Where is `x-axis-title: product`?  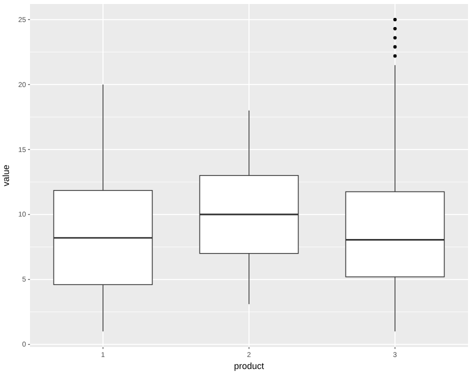
x-axis-title: product is located at coordinates (249, 366).